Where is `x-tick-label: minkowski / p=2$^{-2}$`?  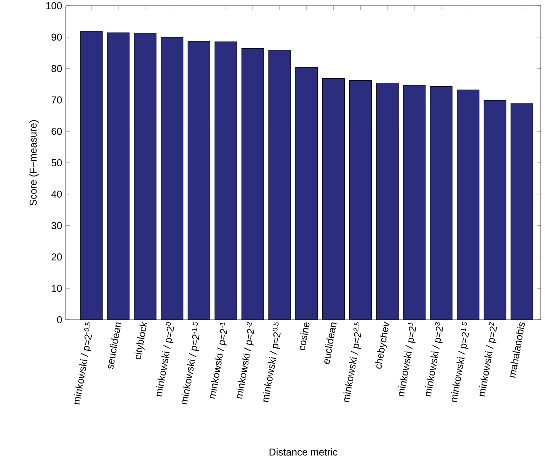
x-tick-label: minkowski / p=2$^{-2}$ is located at coordinates (245, 361).